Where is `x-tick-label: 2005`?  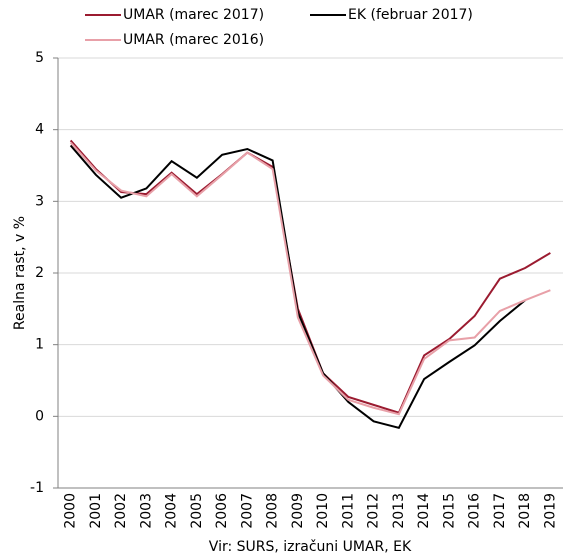
x-tick-label: 2005 is located at coordinates (197, 511).